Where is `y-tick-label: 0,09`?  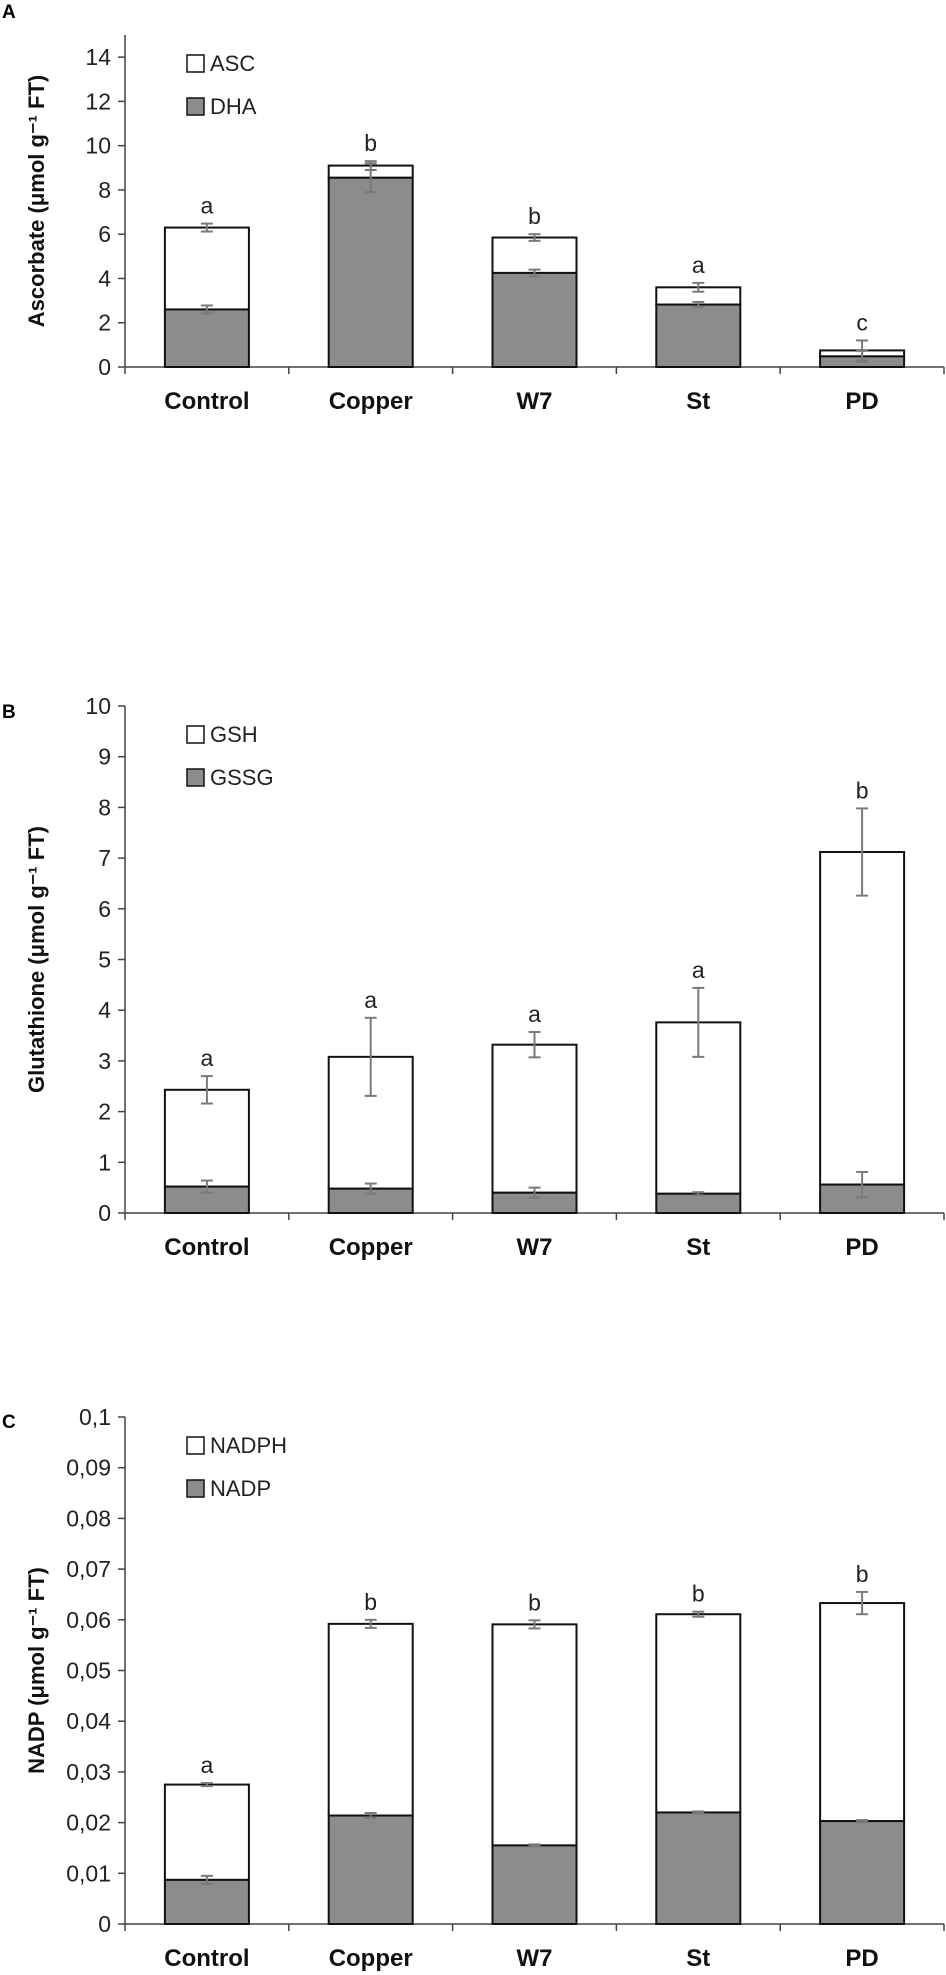 y-tick-label: 0,09 is located at coordinates (88, 1468).